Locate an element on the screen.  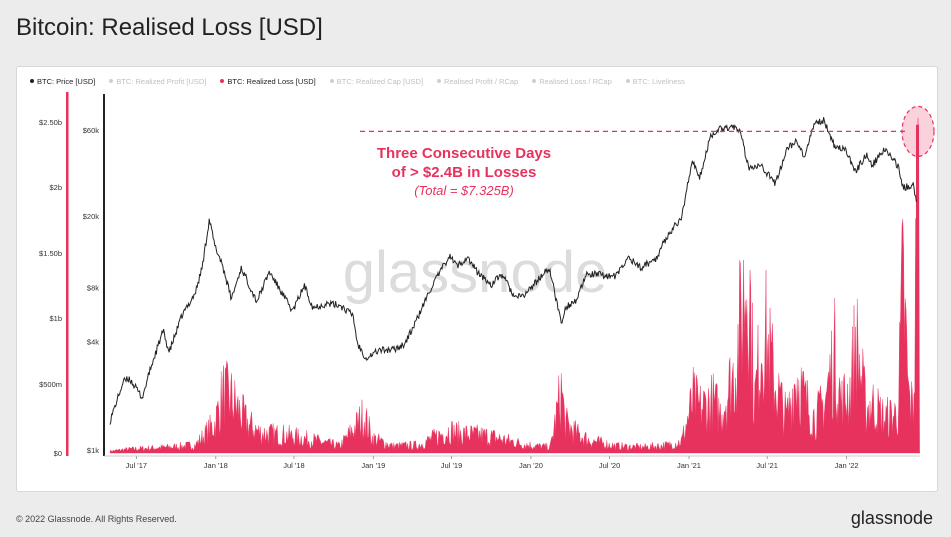
legend-item: BTC: Realized Profit [USD] is located at coordinates (157, 81).